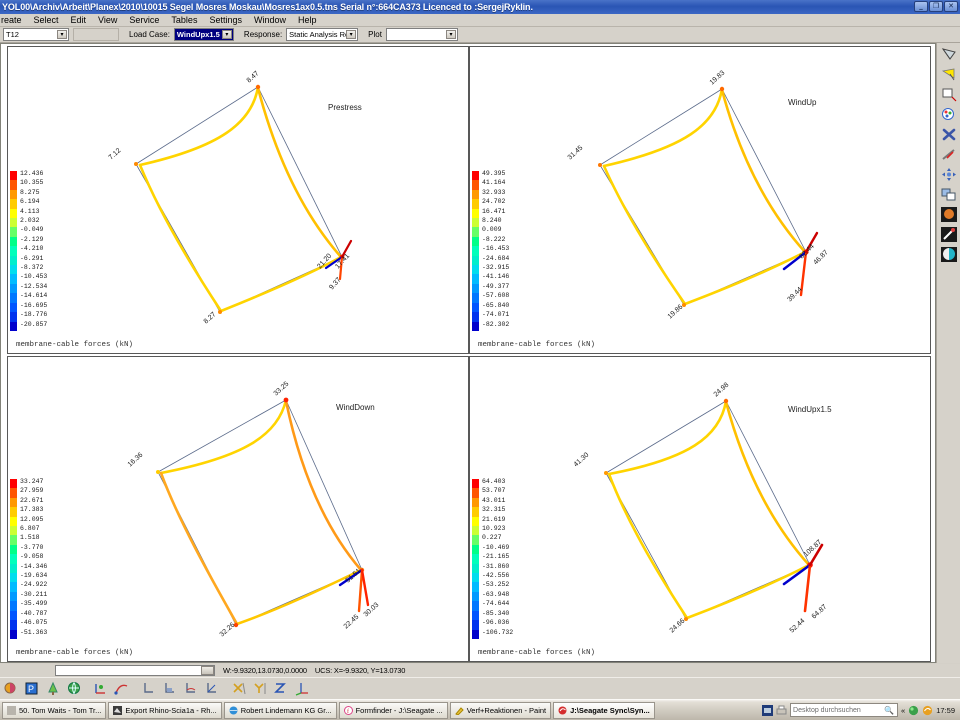 This screenshot has height=720, width=960. Describe the element at coordinates (496, 613) in the screenshot. I see `legend-value: -85.340` at that location.